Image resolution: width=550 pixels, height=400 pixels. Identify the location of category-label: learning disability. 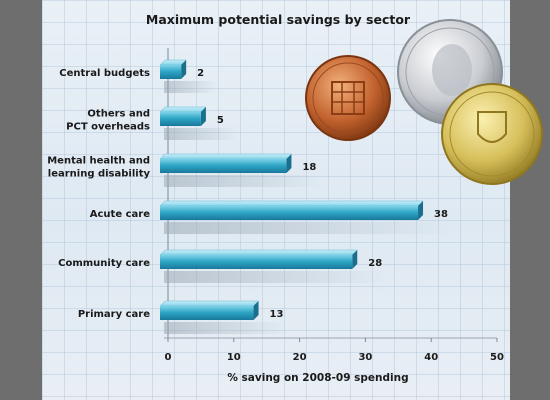
(99, 174).